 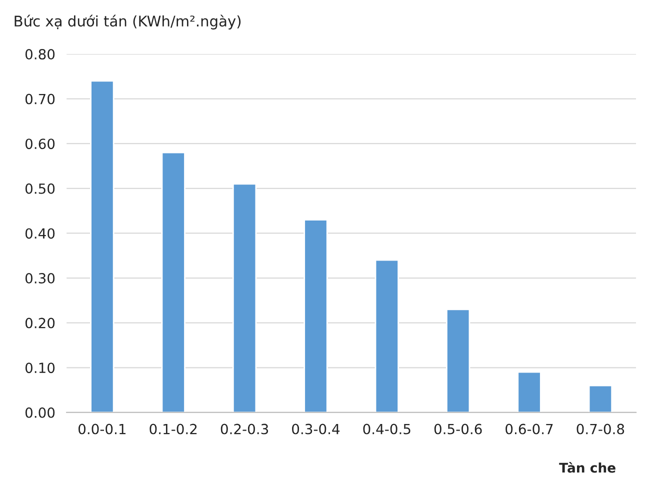 I want to click on x-tick-label: 0.0-0.1, so click(x=102, y=429).